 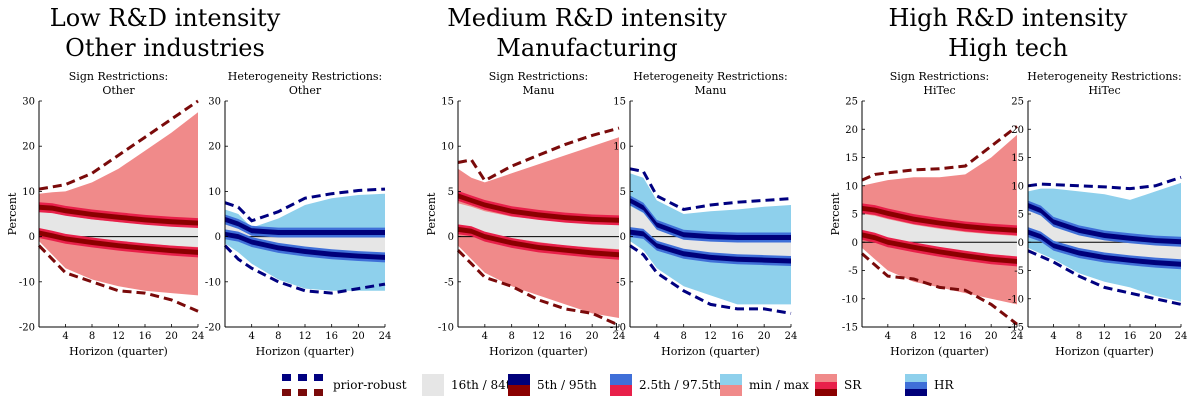 What do you see at coordinates (826, 378) in the screenshot?
I see `legend-swatch-sr-minmax` at bounding box center [826, 378].